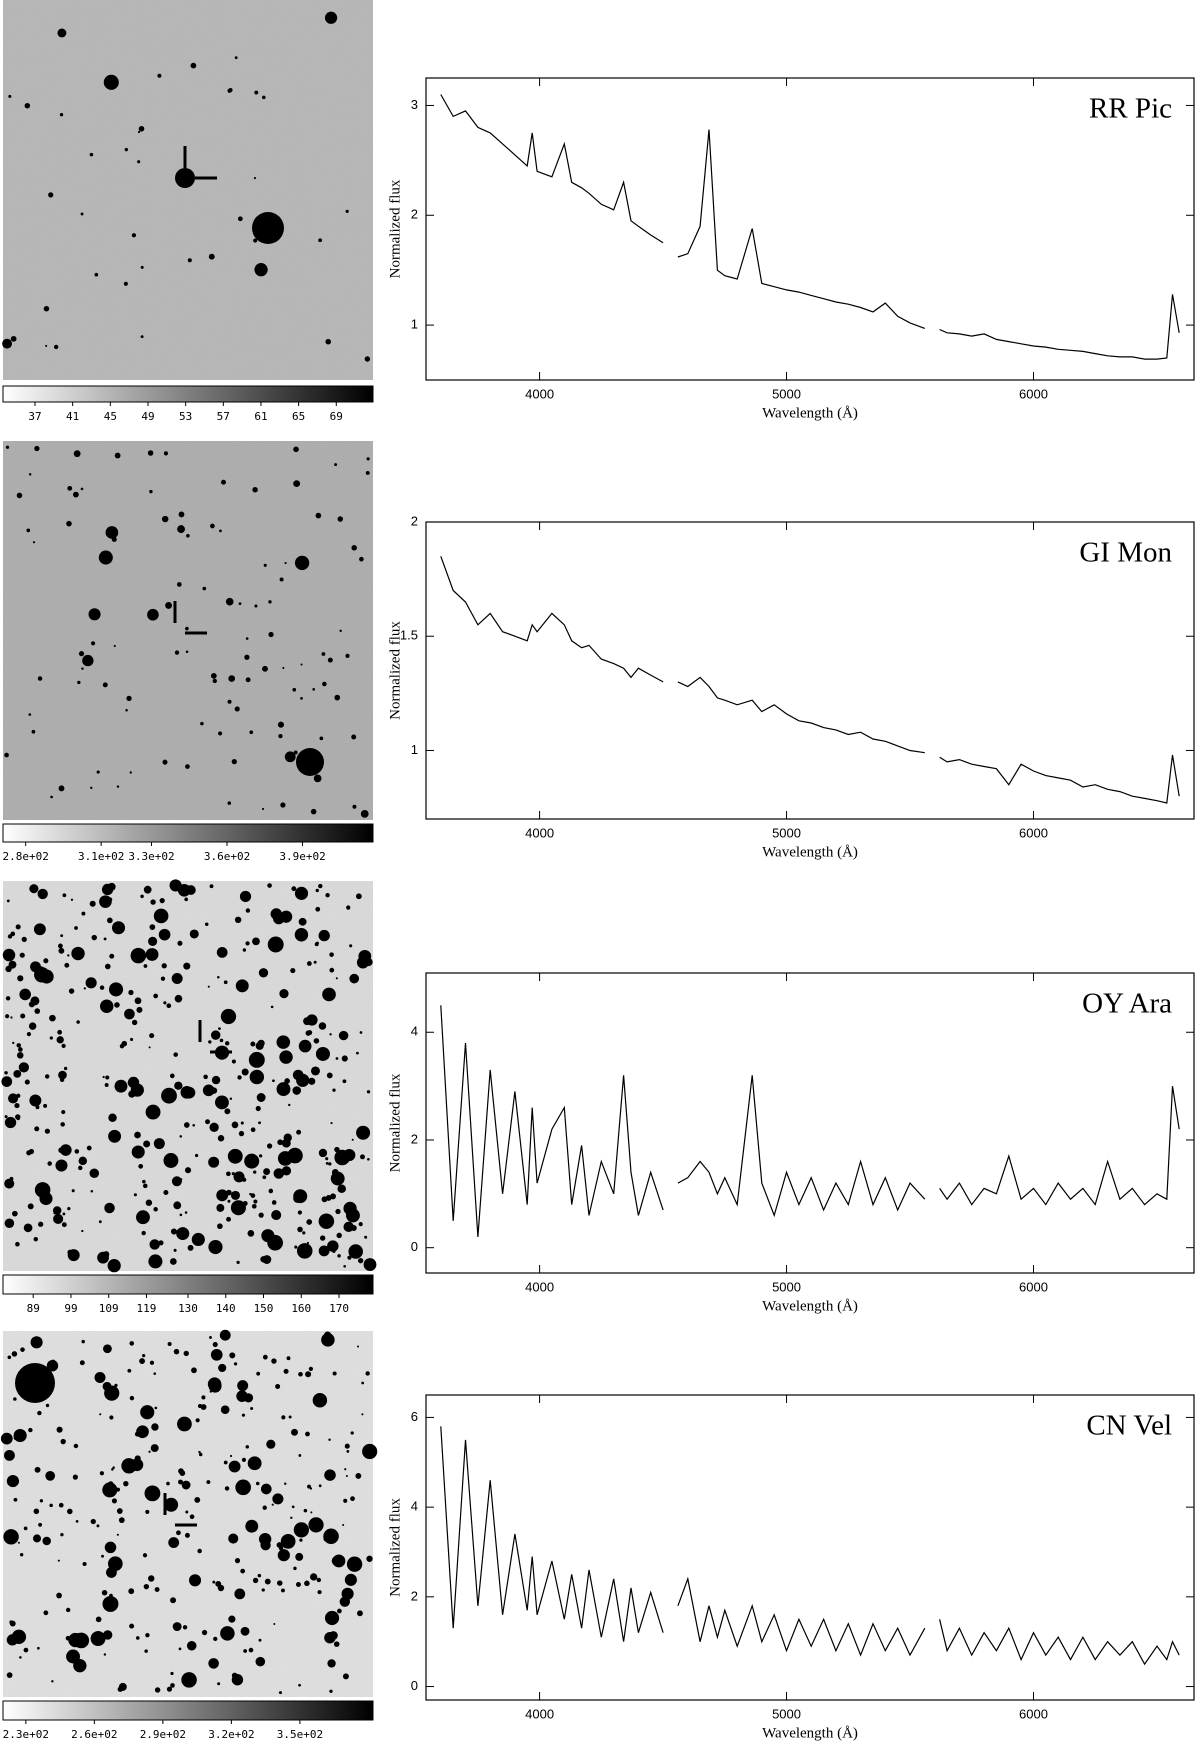 This screenshot has height=1751, width=1200. I want to click on colorbar-tick-label: 65, so click(298, 416).